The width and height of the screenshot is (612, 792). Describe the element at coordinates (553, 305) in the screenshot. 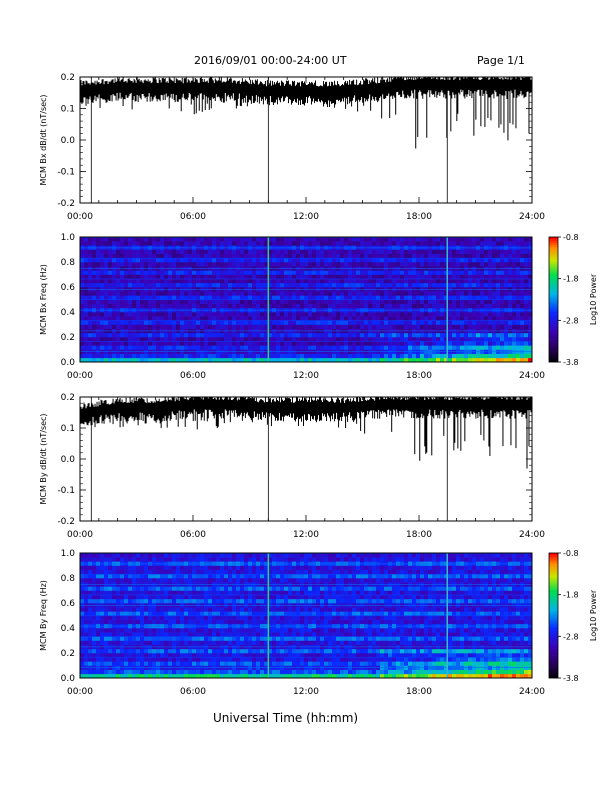

I see `colorbar-segment` at that location.